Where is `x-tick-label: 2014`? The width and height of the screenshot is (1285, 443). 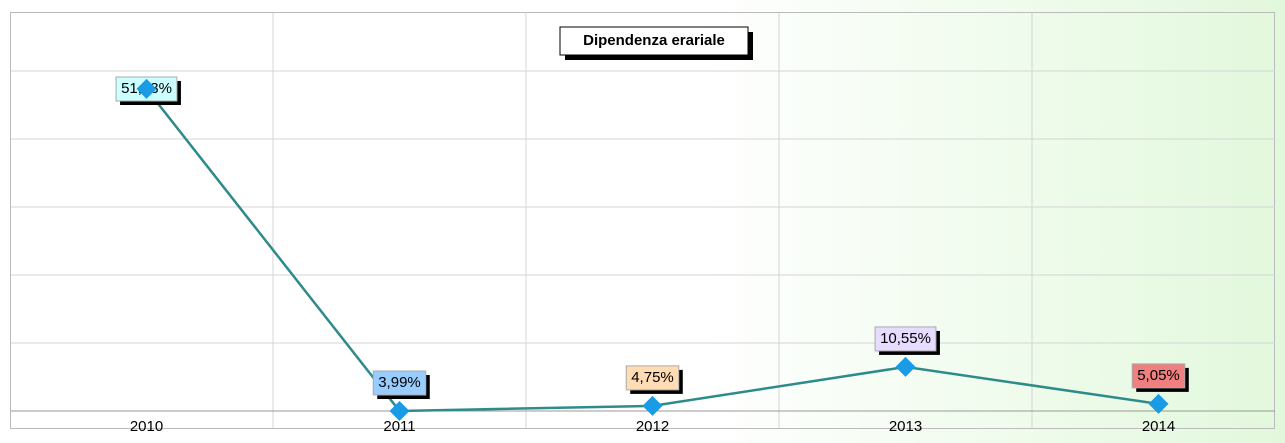 x-tick-label: 2014 is located at coordinates (1158, 426).